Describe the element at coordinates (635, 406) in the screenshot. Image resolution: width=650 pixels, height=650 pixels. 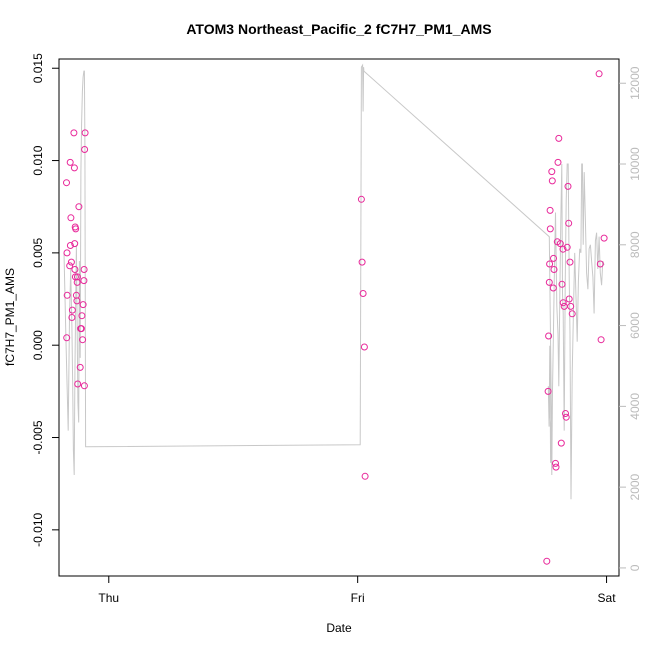
I see `y2-tick-label: 4000` at that location.